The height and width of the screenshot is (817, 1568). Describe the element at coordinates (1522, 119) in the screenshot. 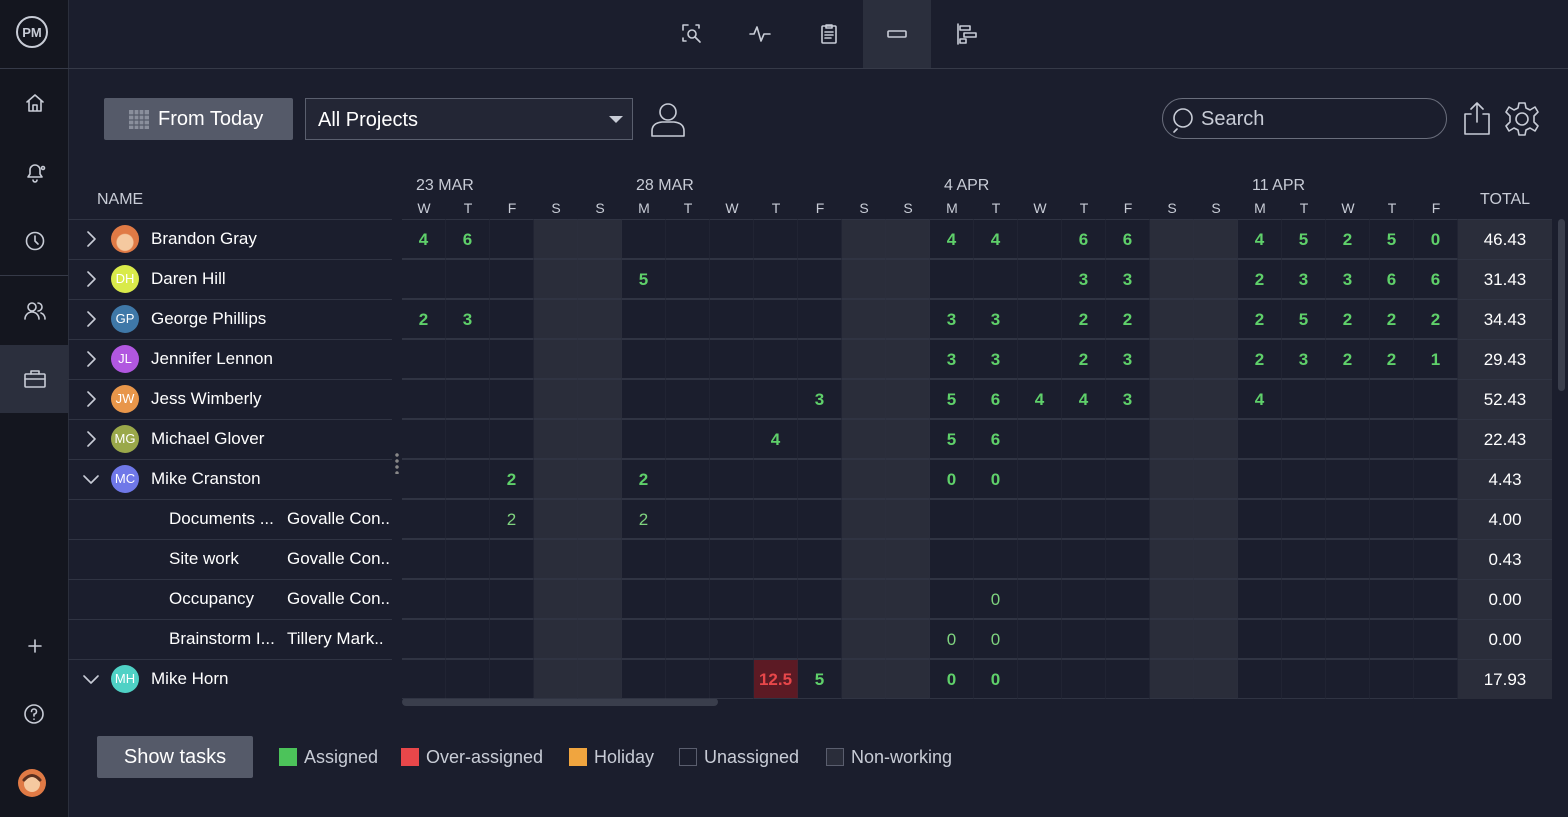

I see `settings-icon` at that location.